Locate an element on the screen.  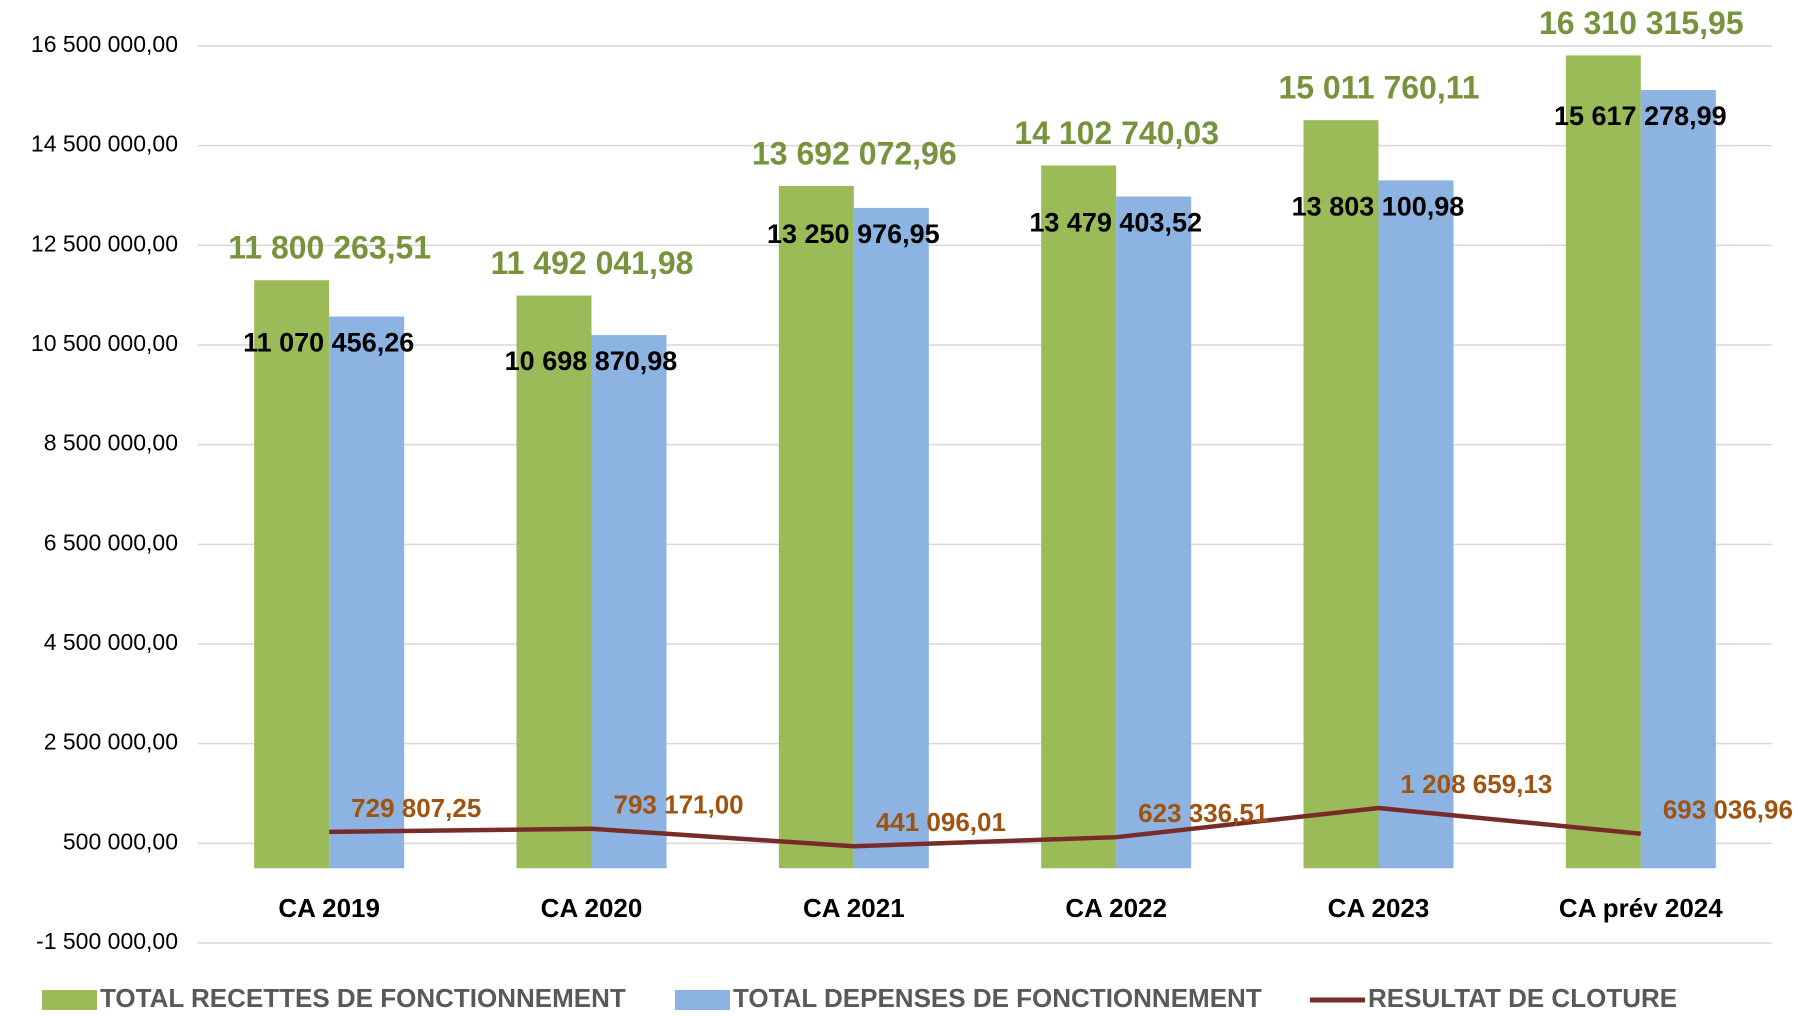
legend-label: RESULTAT DE CLOTURE is located at coordinates (1522, 998).